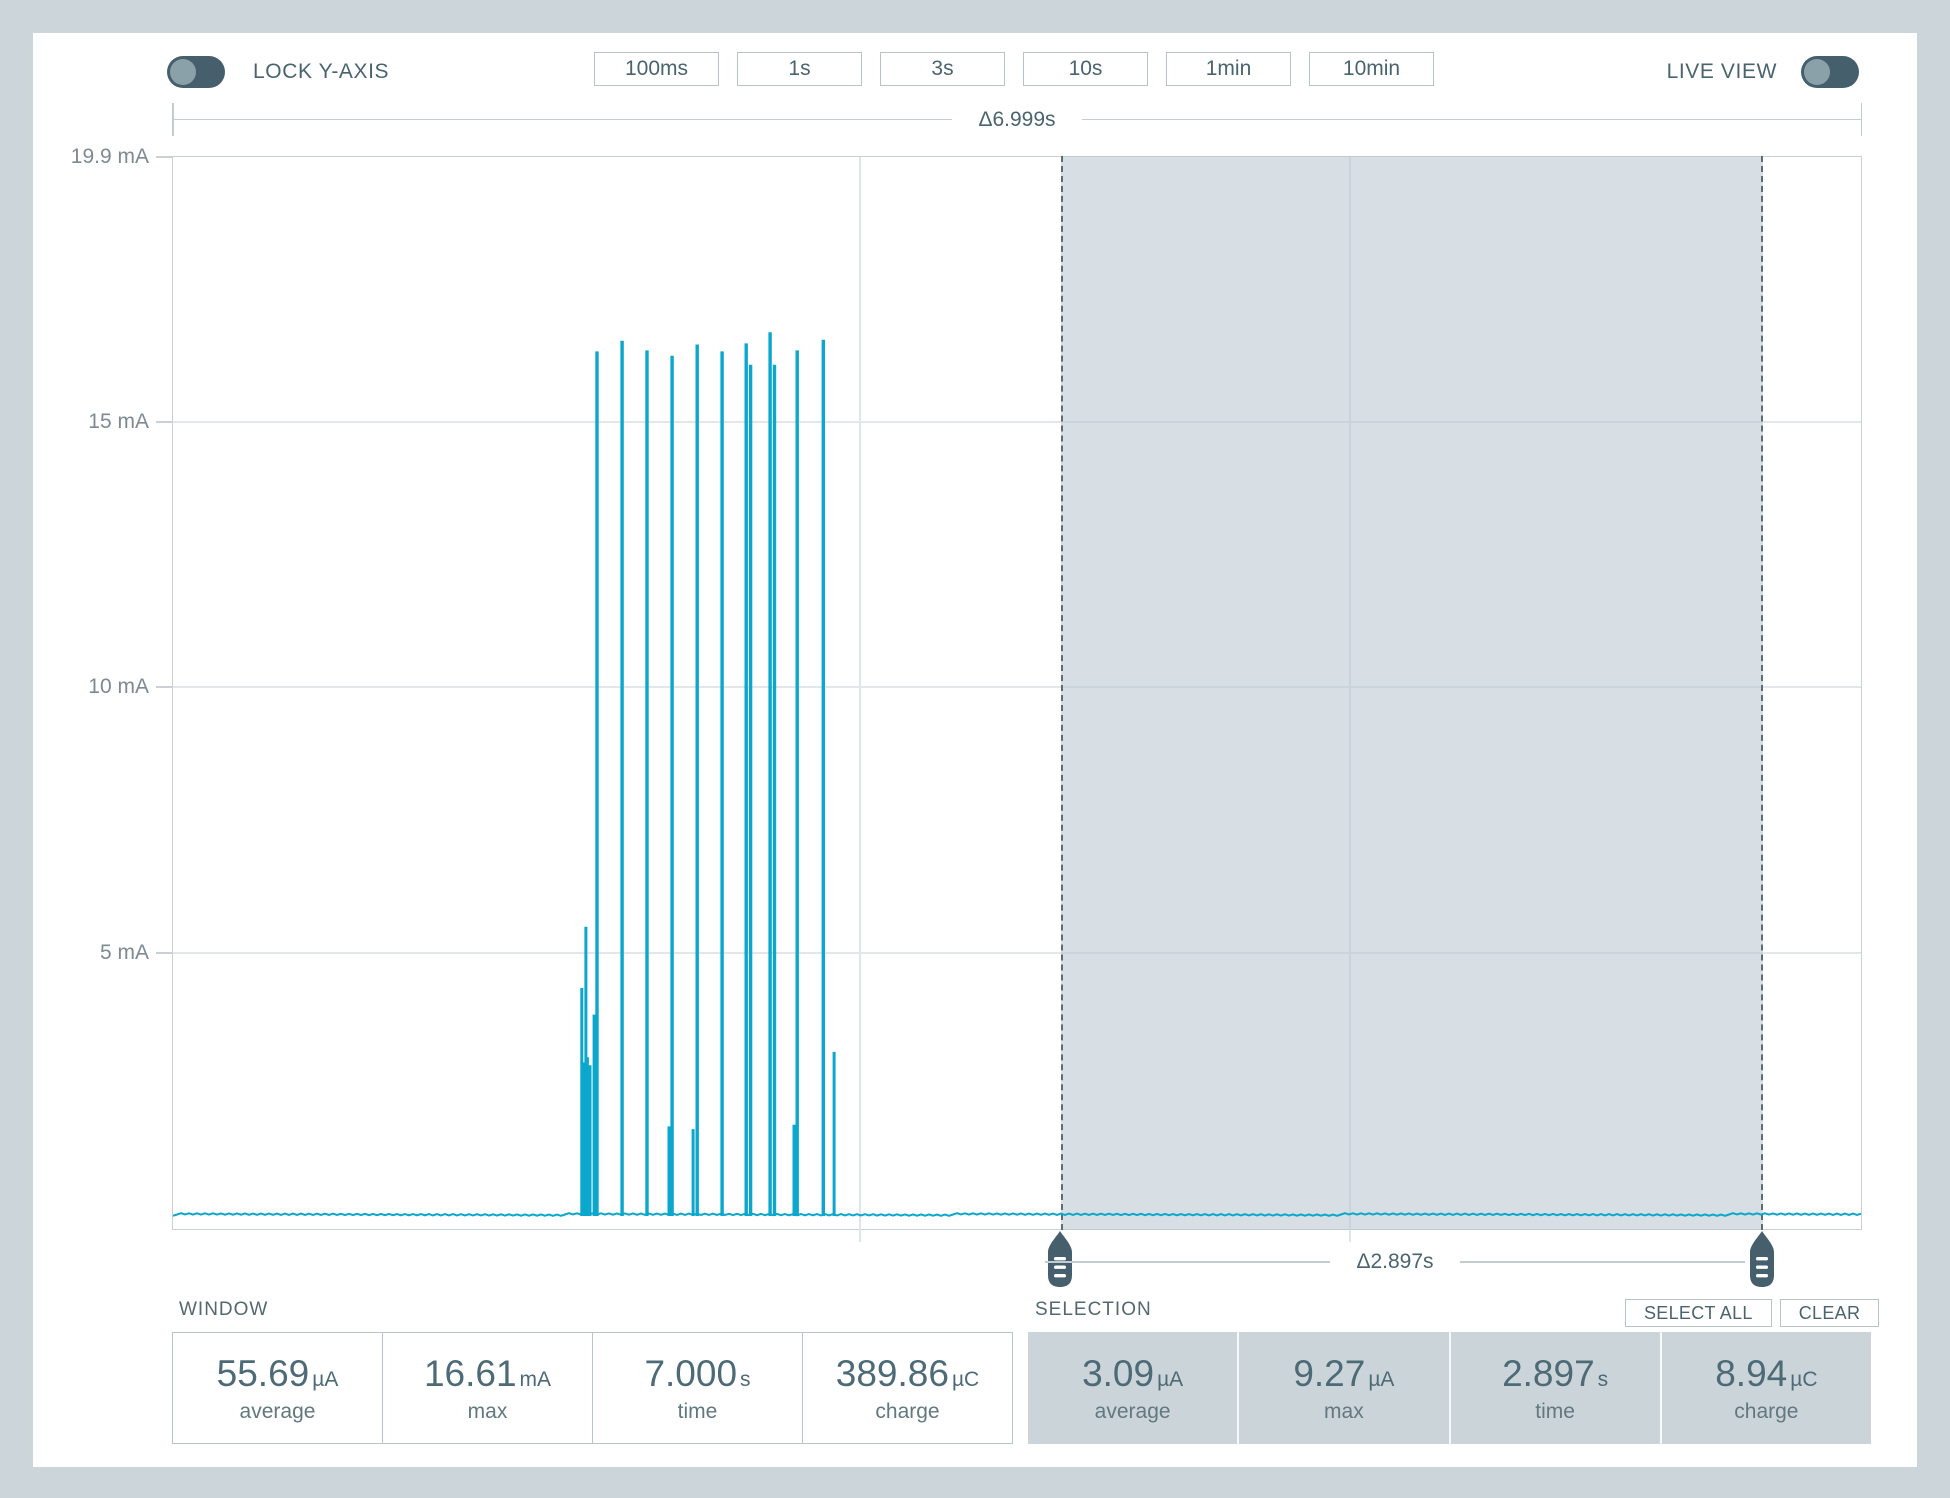 The width and height of the screenshot is (1950, 1498). I want to click on selection-span-ruler: Δ2.897s, so click(1395, 1262).